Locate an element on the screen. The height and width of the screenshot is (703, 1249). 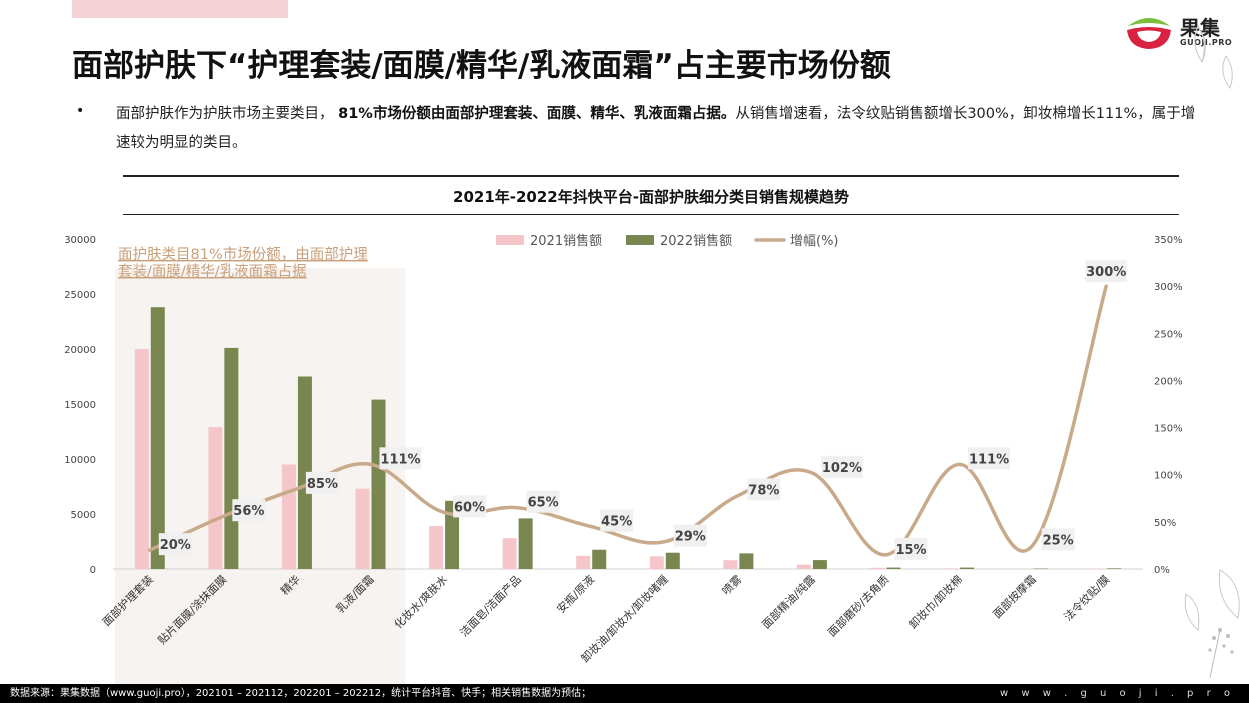
data-label: 78% is located at coordinates (763, 490).